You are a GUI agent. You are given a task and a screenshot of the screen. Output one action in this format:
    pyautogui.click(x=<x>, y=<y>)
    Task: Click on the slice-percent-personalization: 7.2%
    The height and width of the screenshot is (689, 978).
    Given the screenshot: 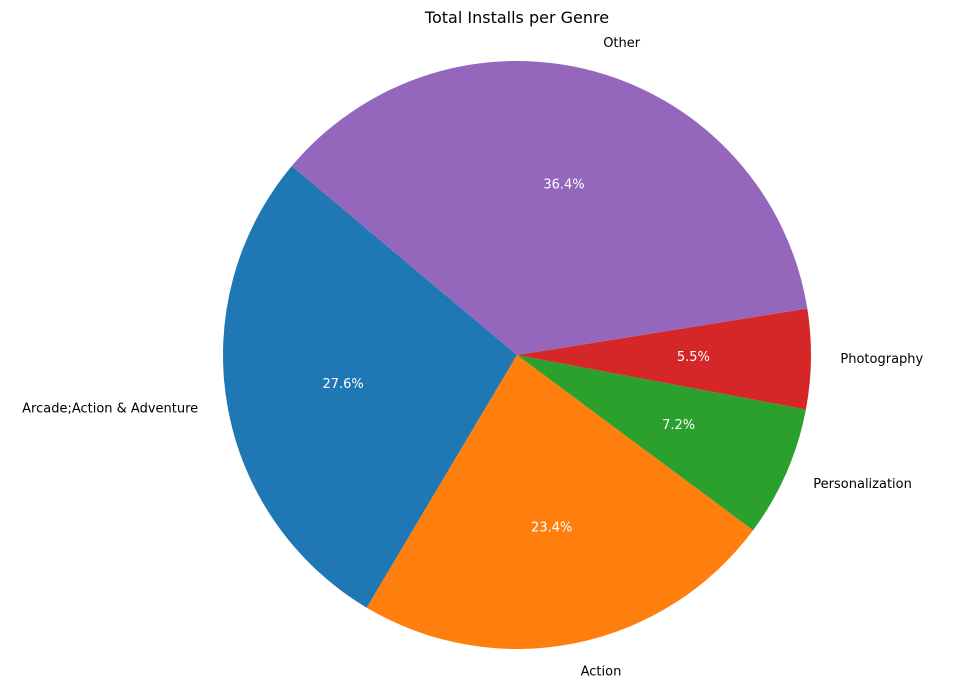 What is the action you would take?
    pyautogui.click(x=678, y=425)
    